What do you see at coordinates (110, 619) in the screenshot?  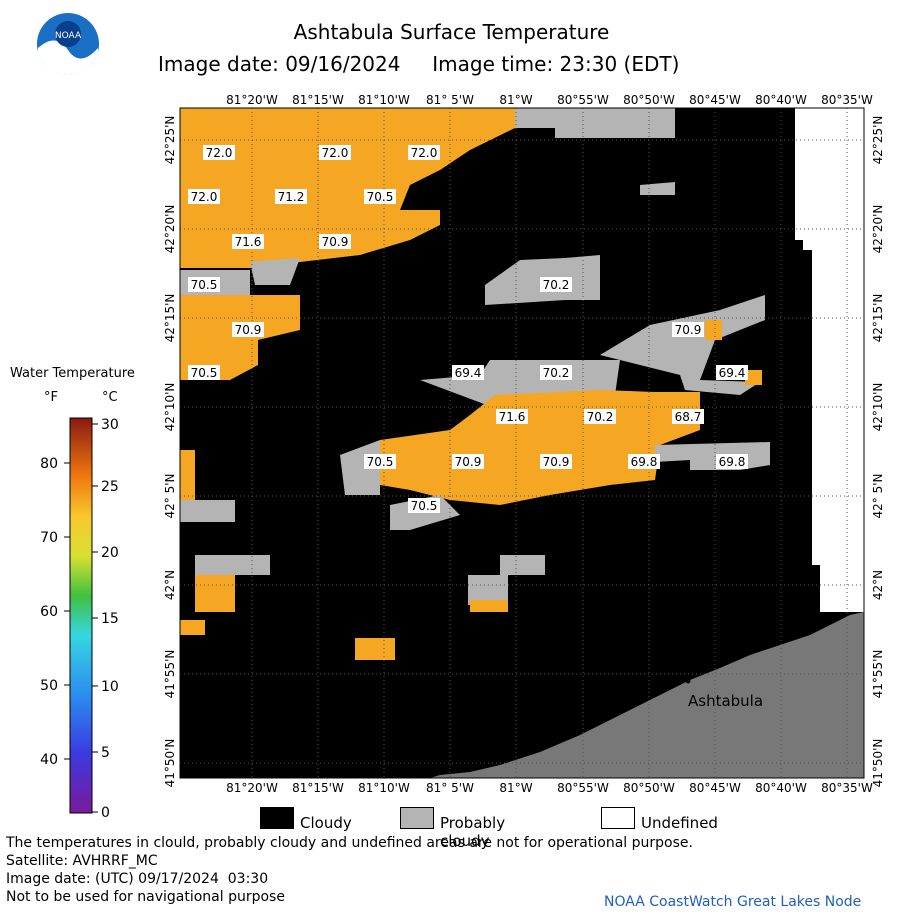 I see `c-tick-label: 15` at bounding box center [110, 619].